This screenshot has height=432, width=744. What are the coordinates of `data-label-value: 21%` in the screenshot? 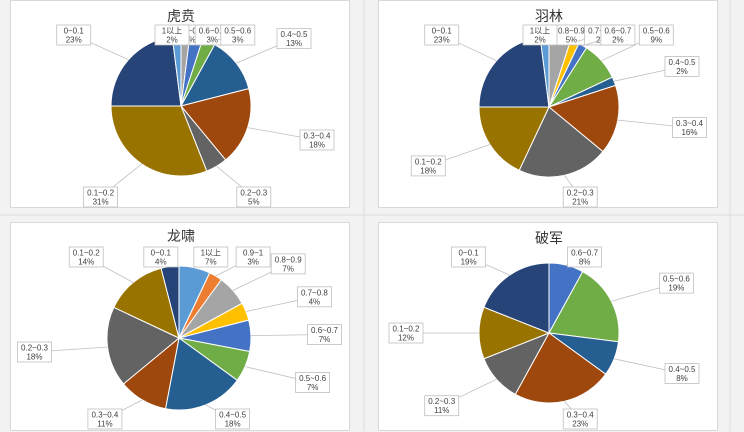 It's located at (580, 202).